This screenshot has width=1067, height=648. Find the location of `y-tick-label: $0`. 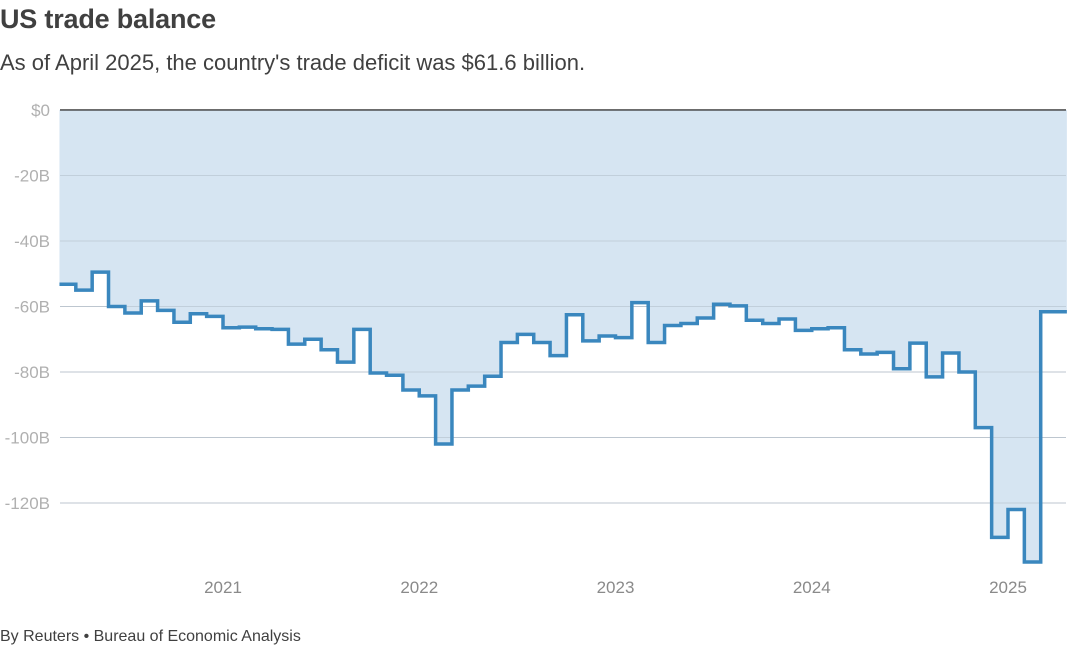

y-tick-label: $0 is located at coordinates (40, 110).